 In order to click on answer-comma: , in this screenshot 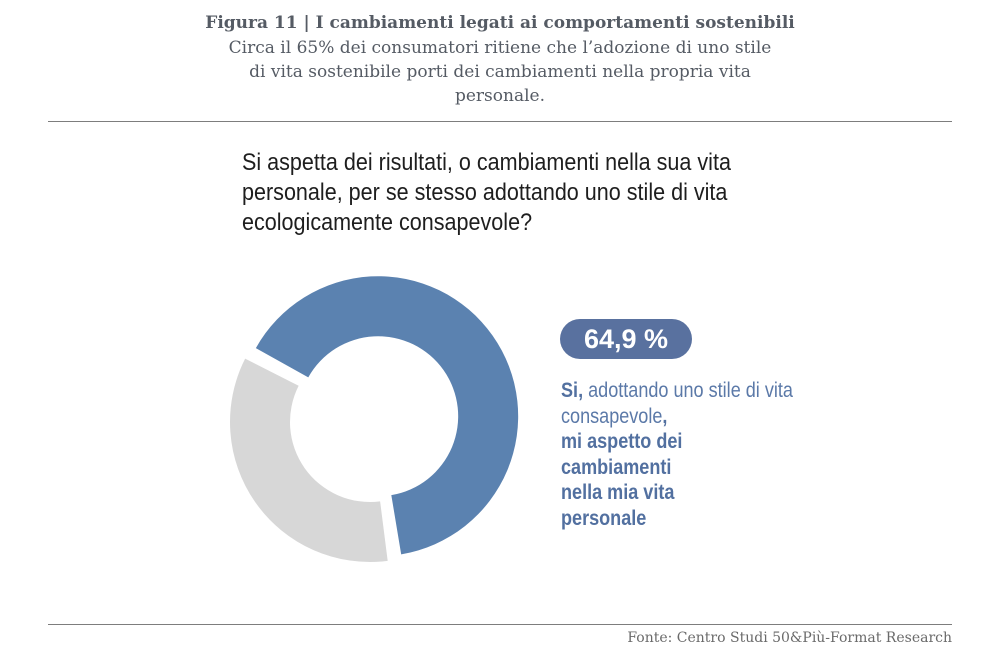, I will do `click(665, 416)`.